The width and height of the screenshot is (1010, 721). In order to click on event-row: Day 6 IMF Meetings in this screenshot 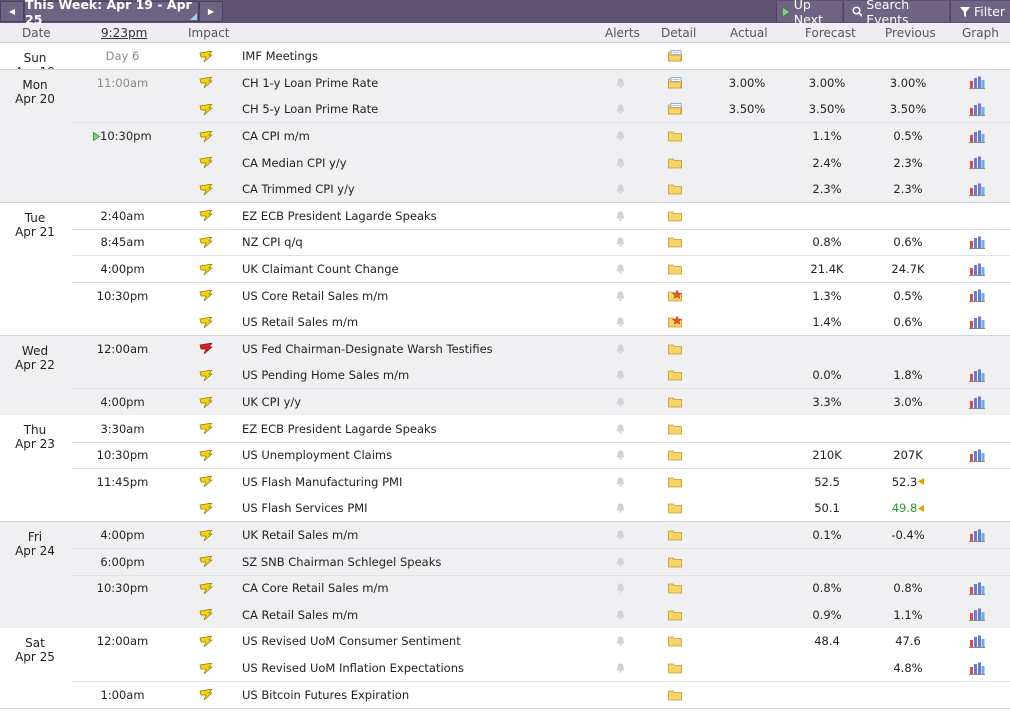, I will do `click(505, 56)`.